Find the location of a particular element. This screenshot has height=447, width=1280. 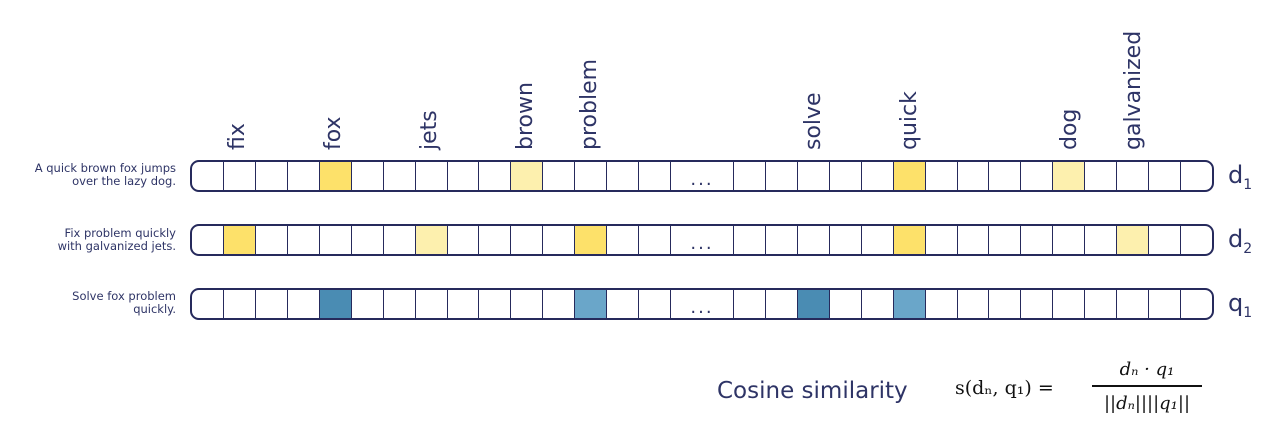

query-1-text-line-2: quickly. is located at coordinates (154, 309).